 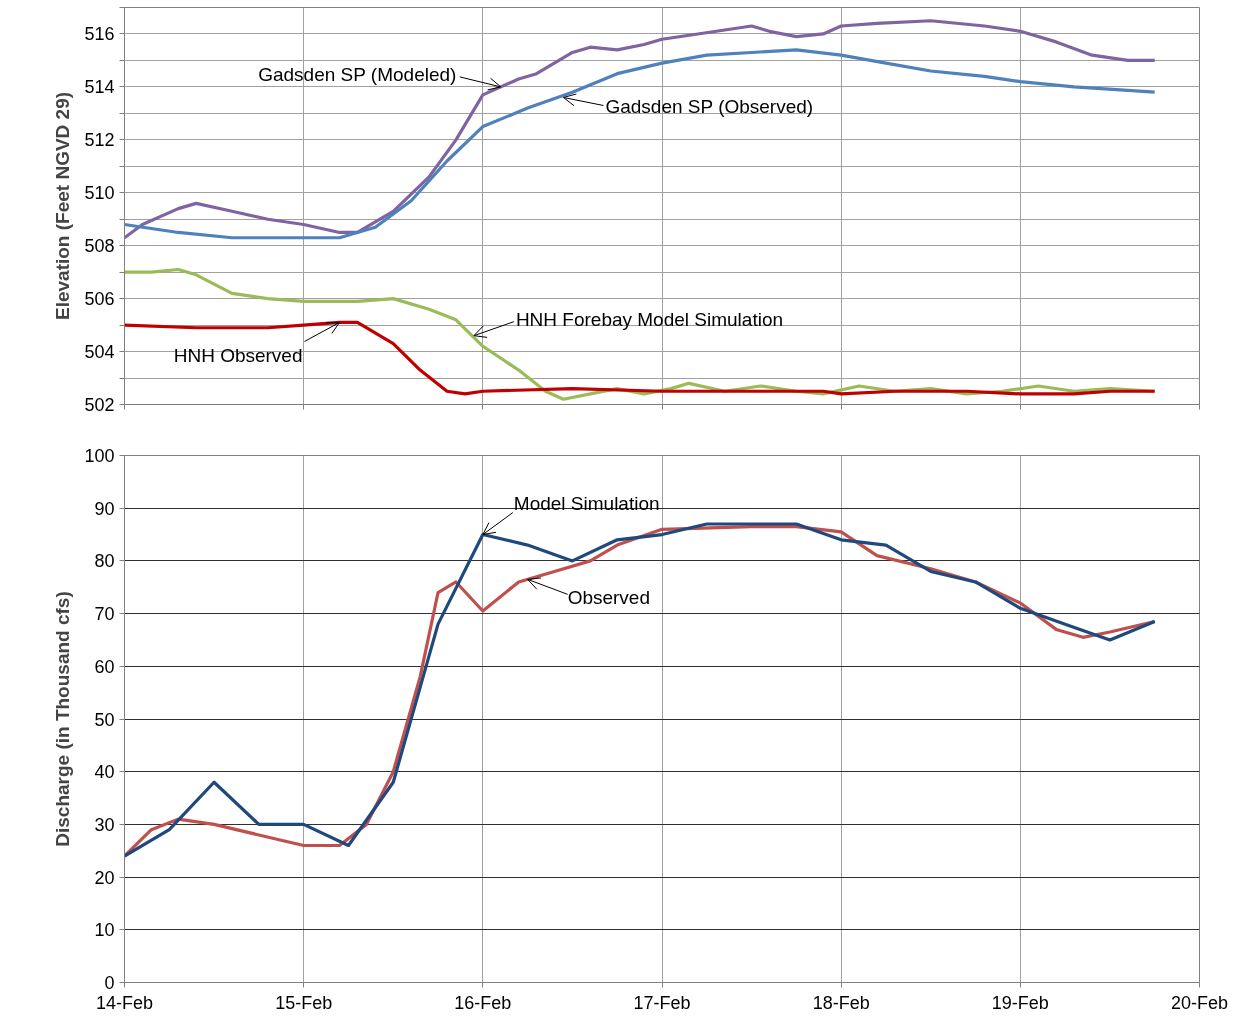 I want to click on y-tick-label: 90, so click(x=104, y=508).